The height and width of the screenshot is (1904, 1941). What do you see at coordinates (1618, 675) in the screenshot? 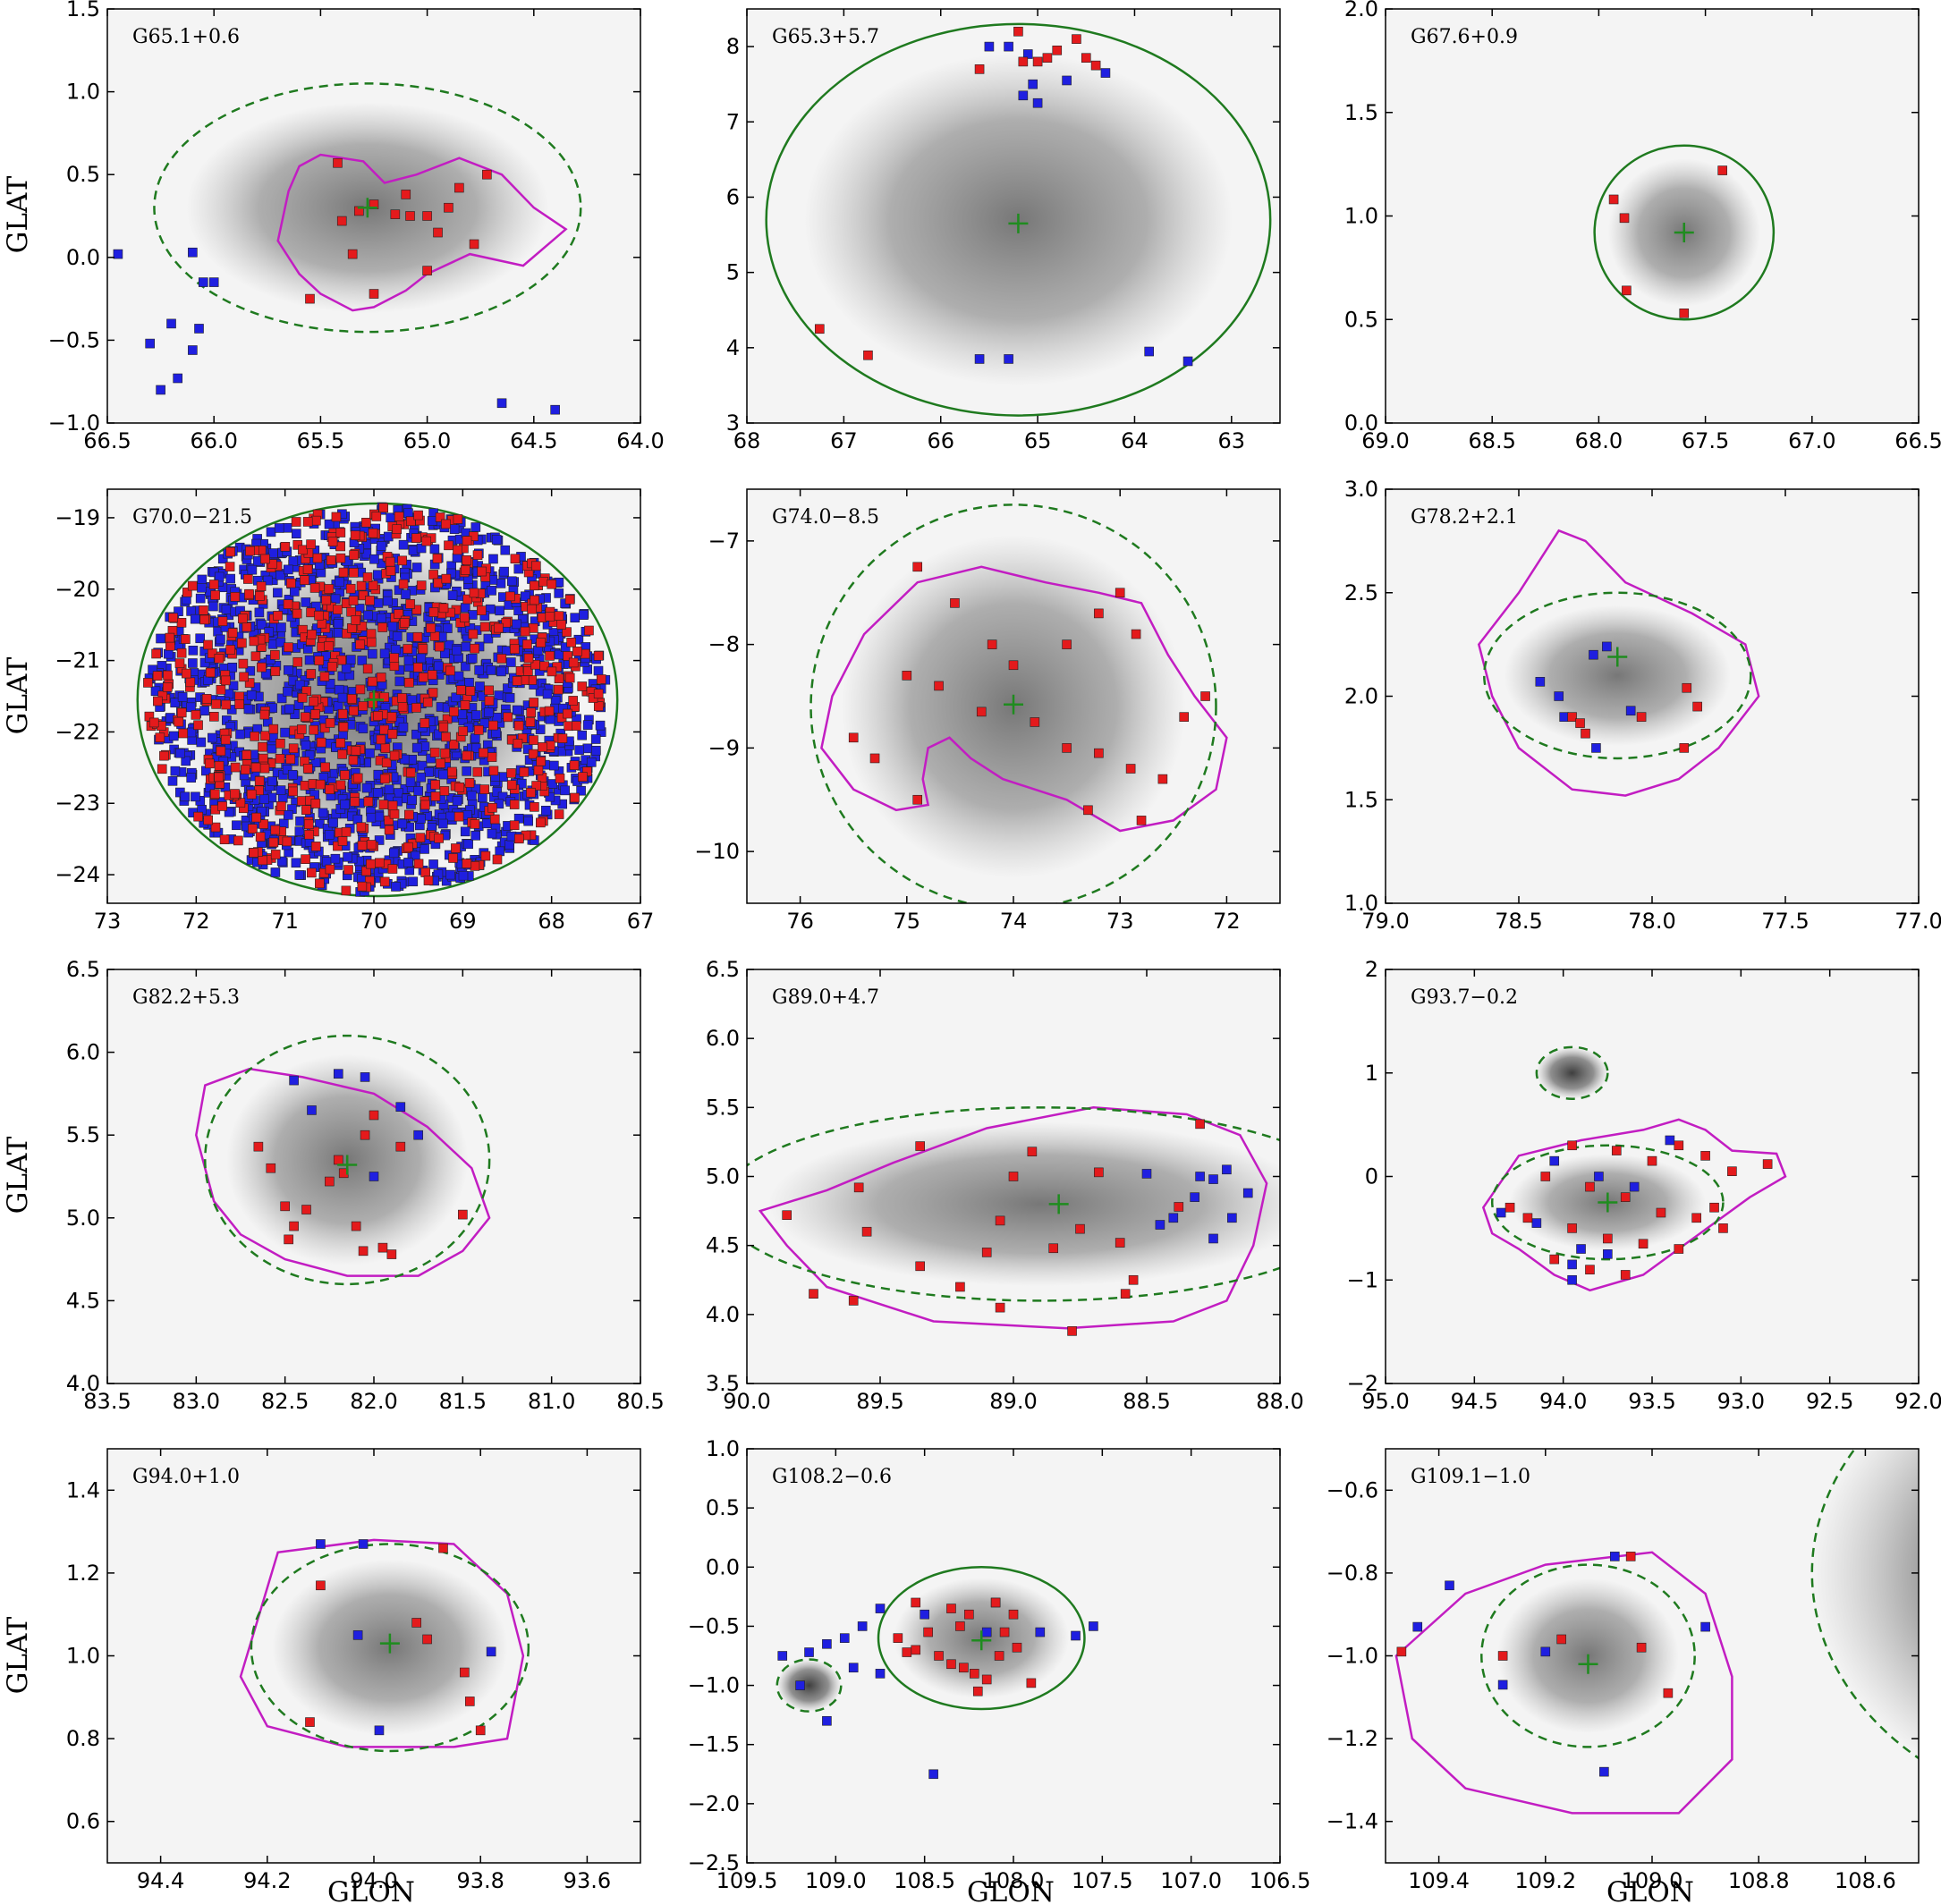
I see `source-circle` at bounding box center [1618, 675].